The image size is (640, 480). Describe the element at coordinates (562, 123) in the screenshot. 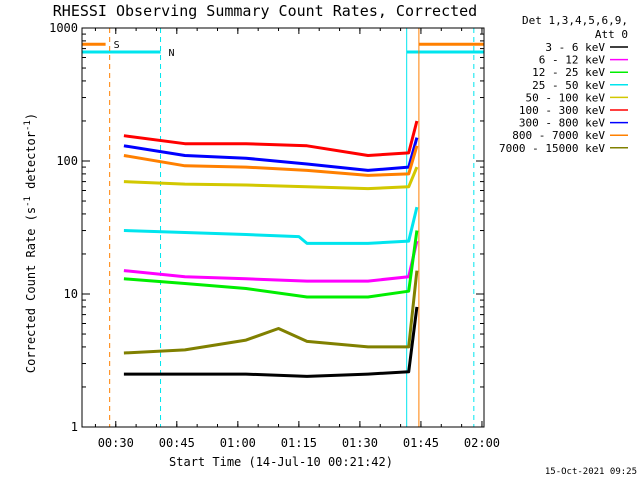

I see `legend-entry: 300 - 800 keV` at that location.